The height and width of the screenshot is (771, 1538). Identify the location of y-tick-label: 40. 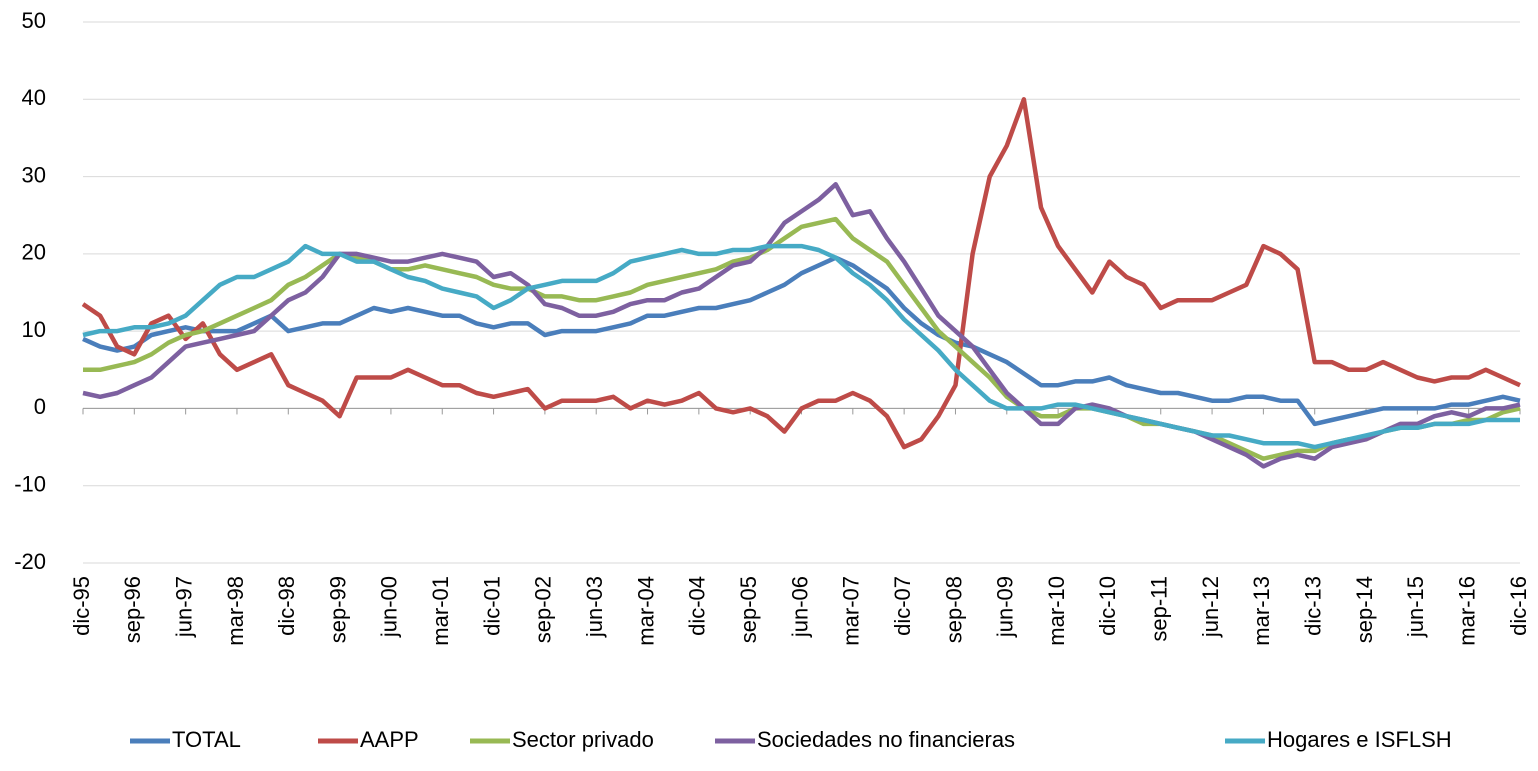
(34, 97).